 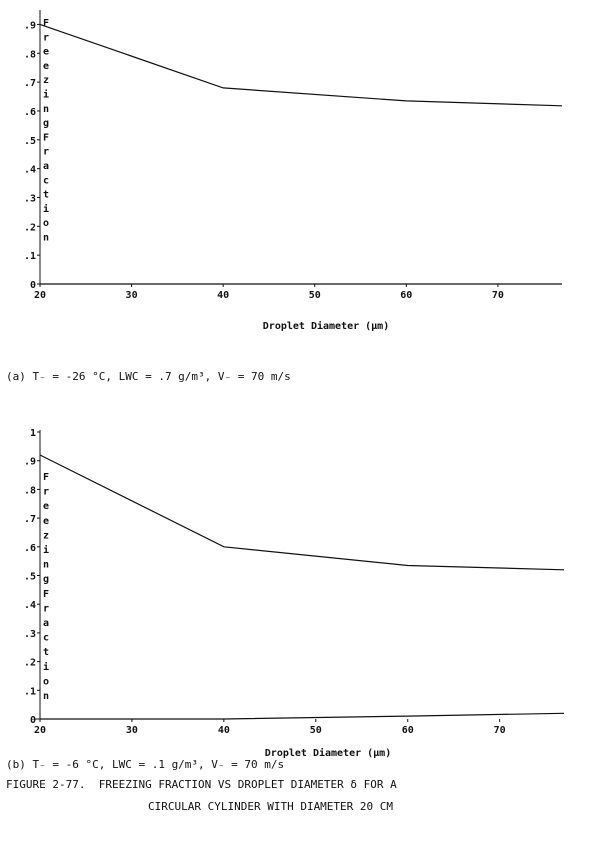 I want to click on chart-a-y-ticks: 0.1.2.3.4.5.6.7.8.9, so click(x=32, y=155).